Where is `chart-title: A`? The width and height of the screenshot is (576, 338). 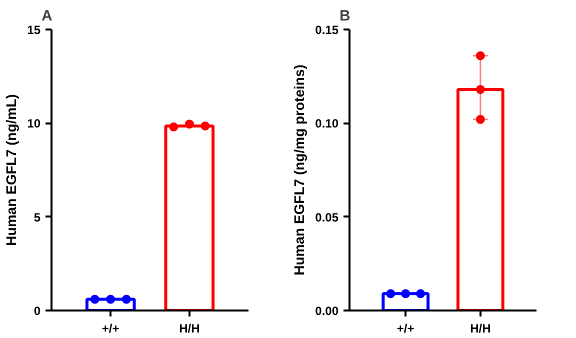 chart-title: A is located at coordinates (47, 16).